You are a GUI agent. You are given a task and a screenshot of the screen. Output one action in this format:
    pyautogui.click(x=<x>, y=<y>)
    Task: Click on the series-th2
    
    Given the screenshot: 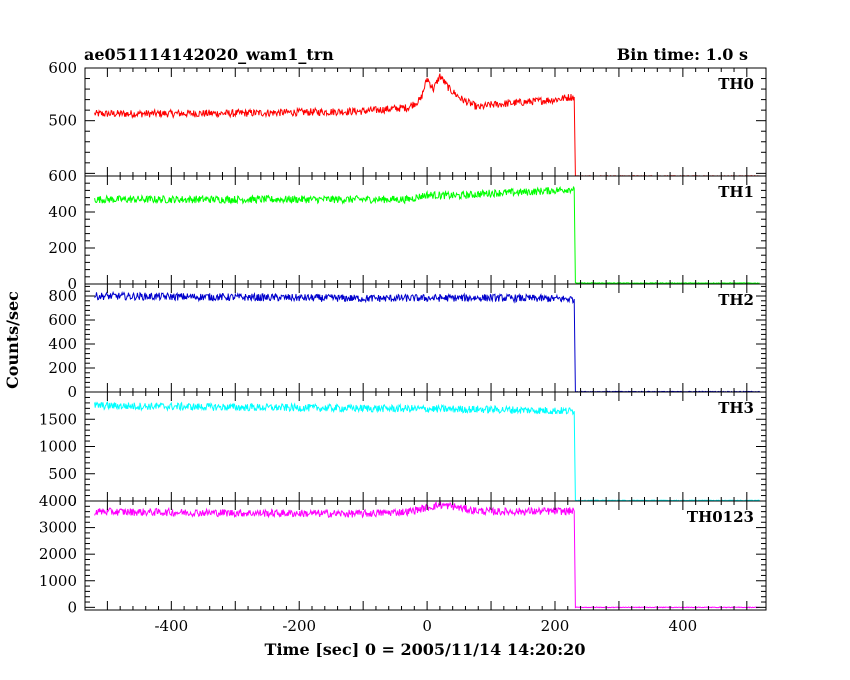 What is the action you would take?
    pyautogui.click(x=427, y=341)
    